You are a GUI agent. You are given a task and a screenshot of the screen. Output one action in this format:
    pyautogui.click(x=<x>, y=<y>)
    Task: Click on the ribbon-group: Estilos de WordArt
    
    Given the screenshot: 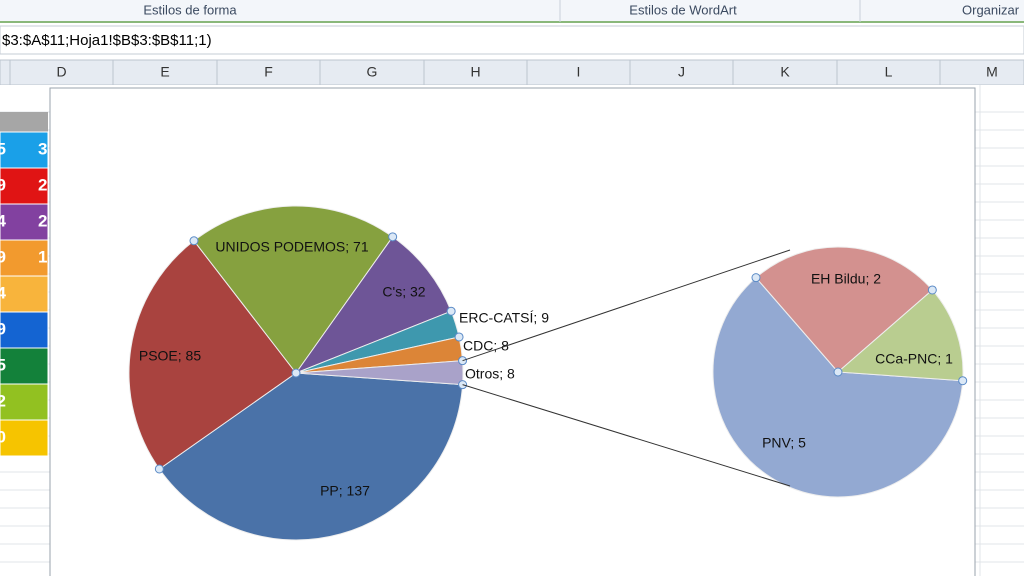 What is the action you would take?
    pyautogui.click(x=683, y=9)
    